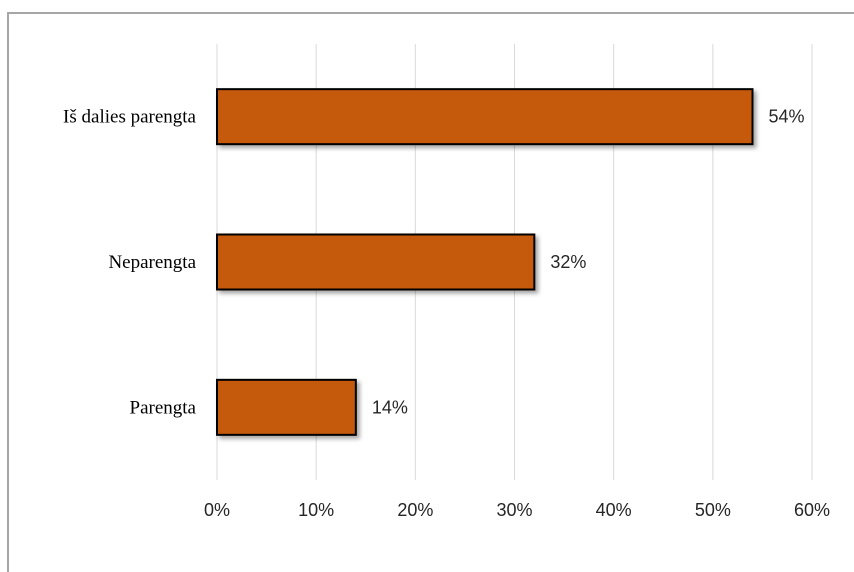 The height and width of the screenshot is (572, 854). What do you see at coordinates (152, 262) in the screenshot?
I see `category-label: Neparengta` at bounding box center [152, 262].